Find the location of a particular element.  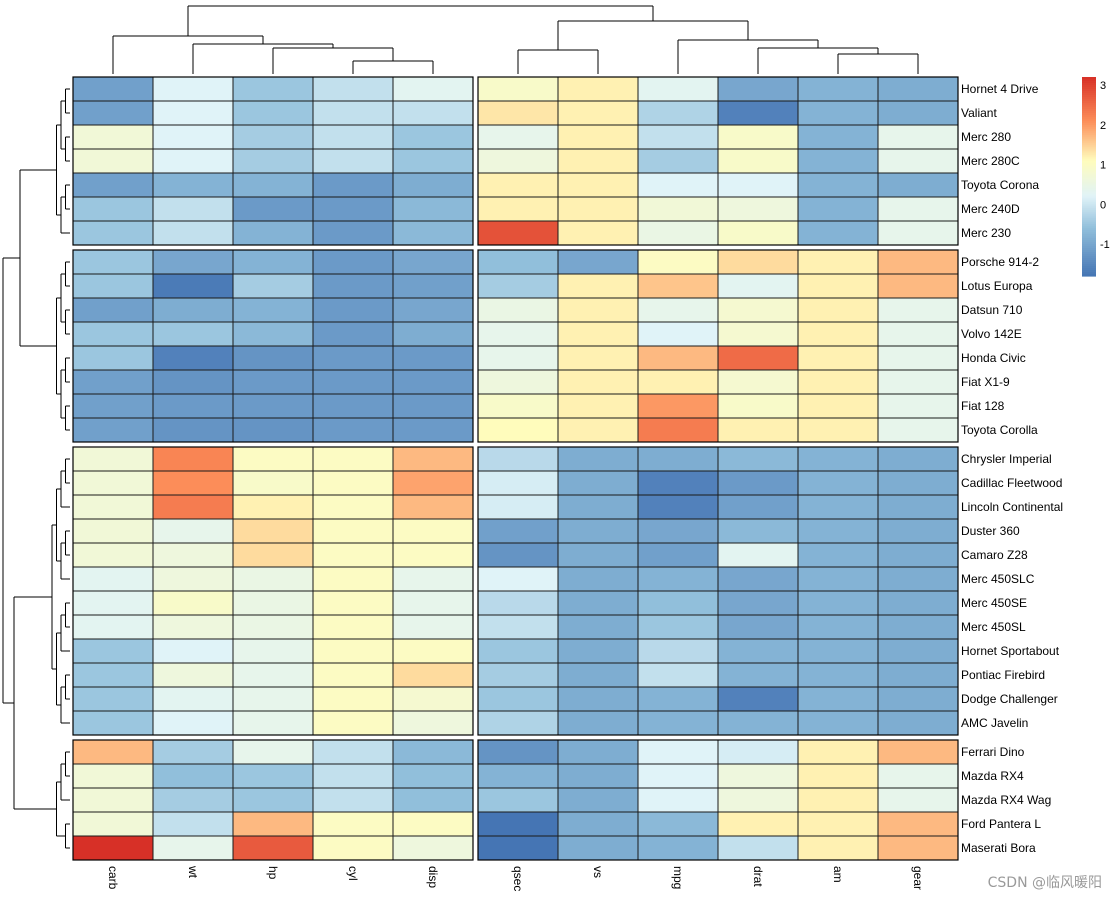

row-label: Camaro Z28 is located at coordinates (994, 555).